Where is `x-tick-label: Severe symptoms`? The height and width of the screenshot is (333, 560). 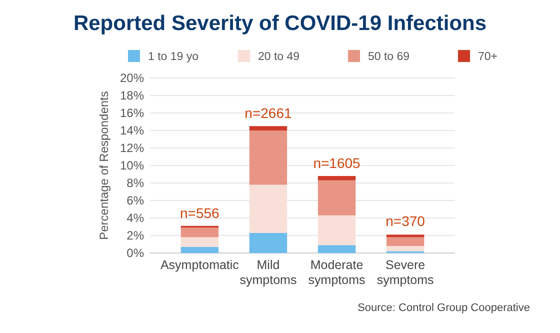 x-tick-label: Severe symptoms is located at coordinates (405, 272).